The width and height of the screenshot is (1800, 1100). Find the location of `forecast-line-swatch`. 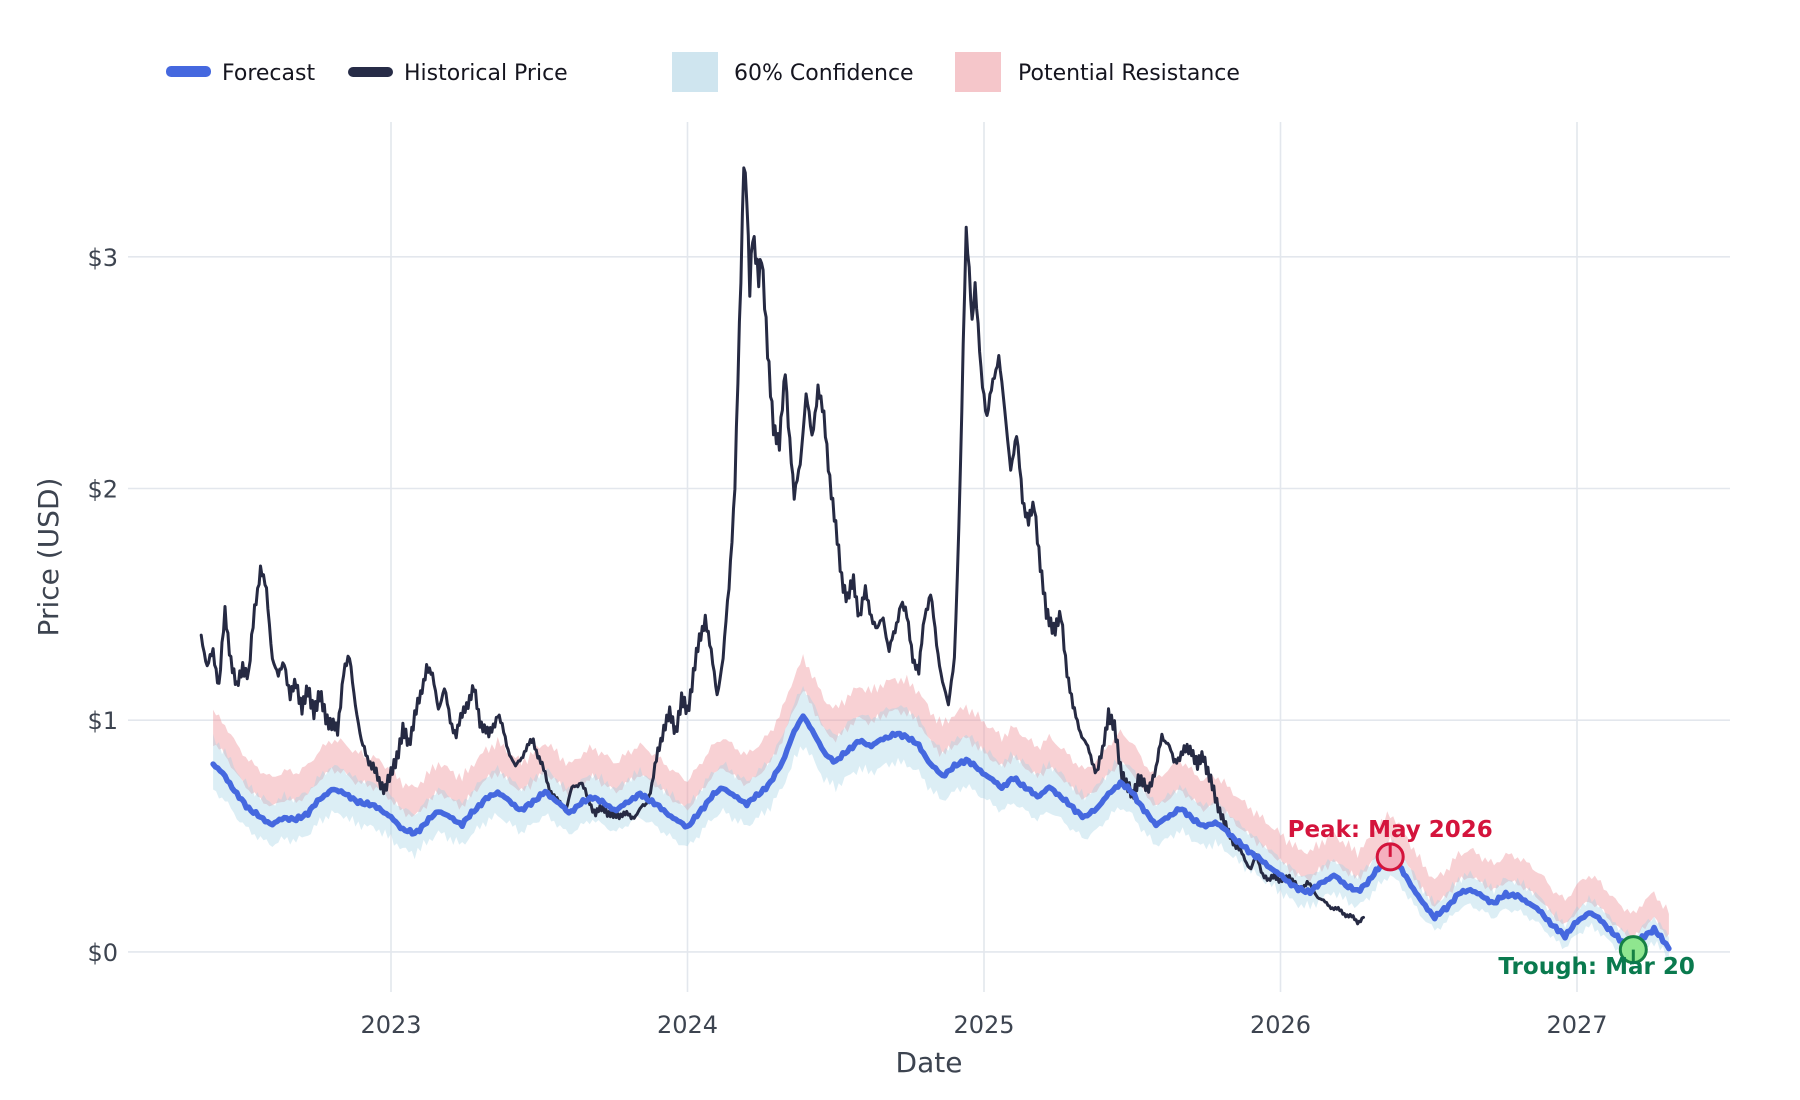

forecast-line-swatch is located at coordinates (188, 71).